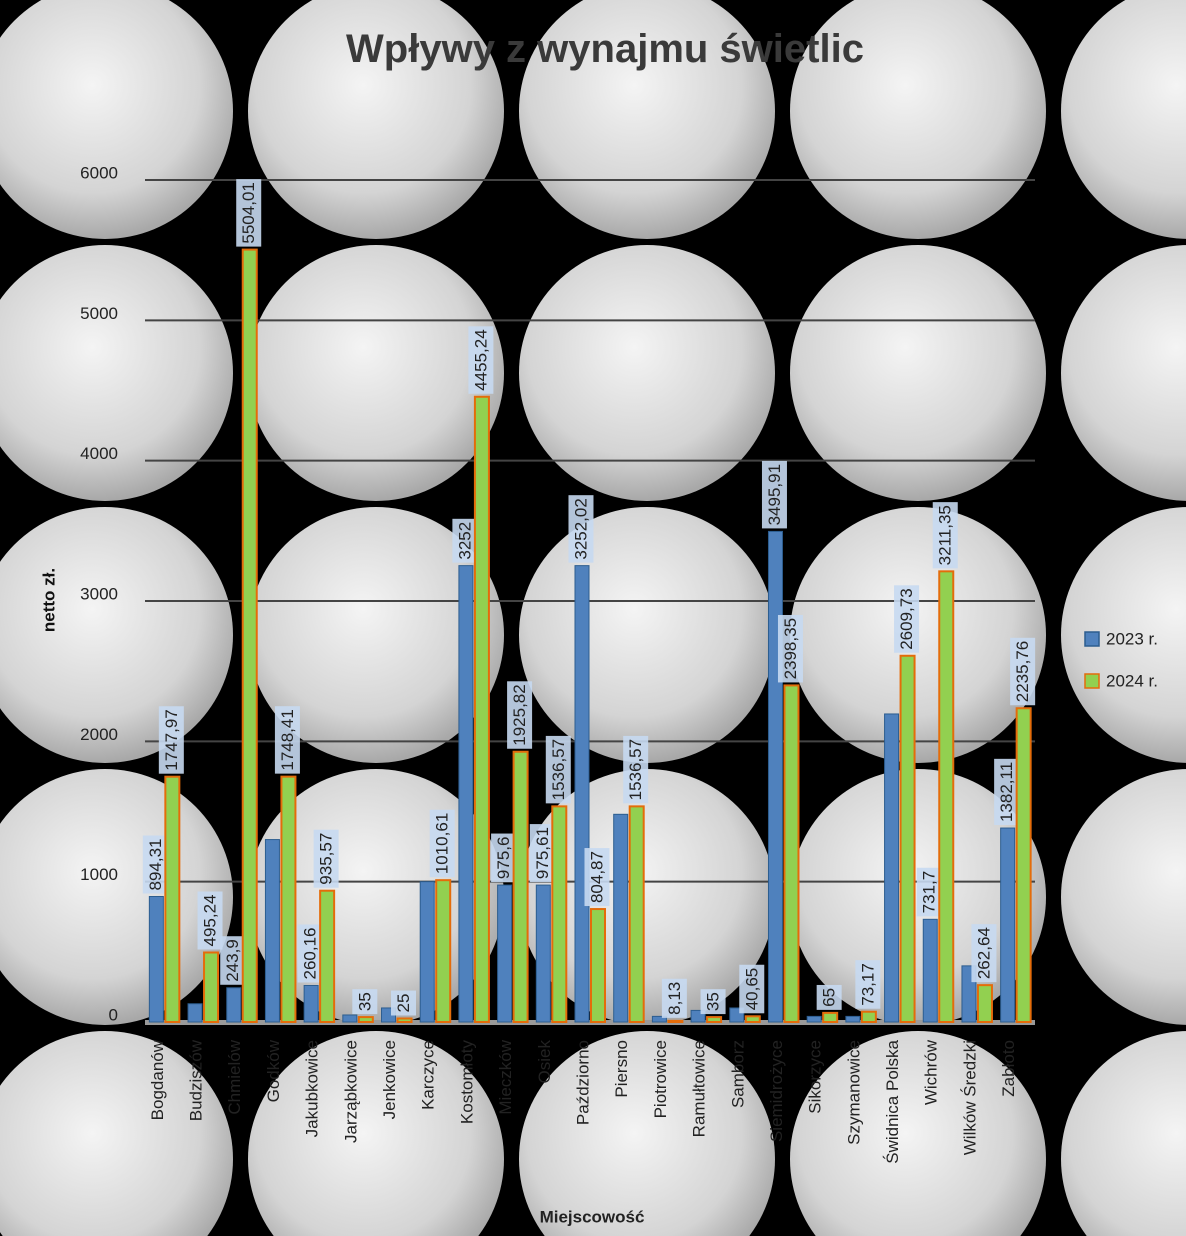  I want to click on value-label-group: 1748,41, so click(287, 740).